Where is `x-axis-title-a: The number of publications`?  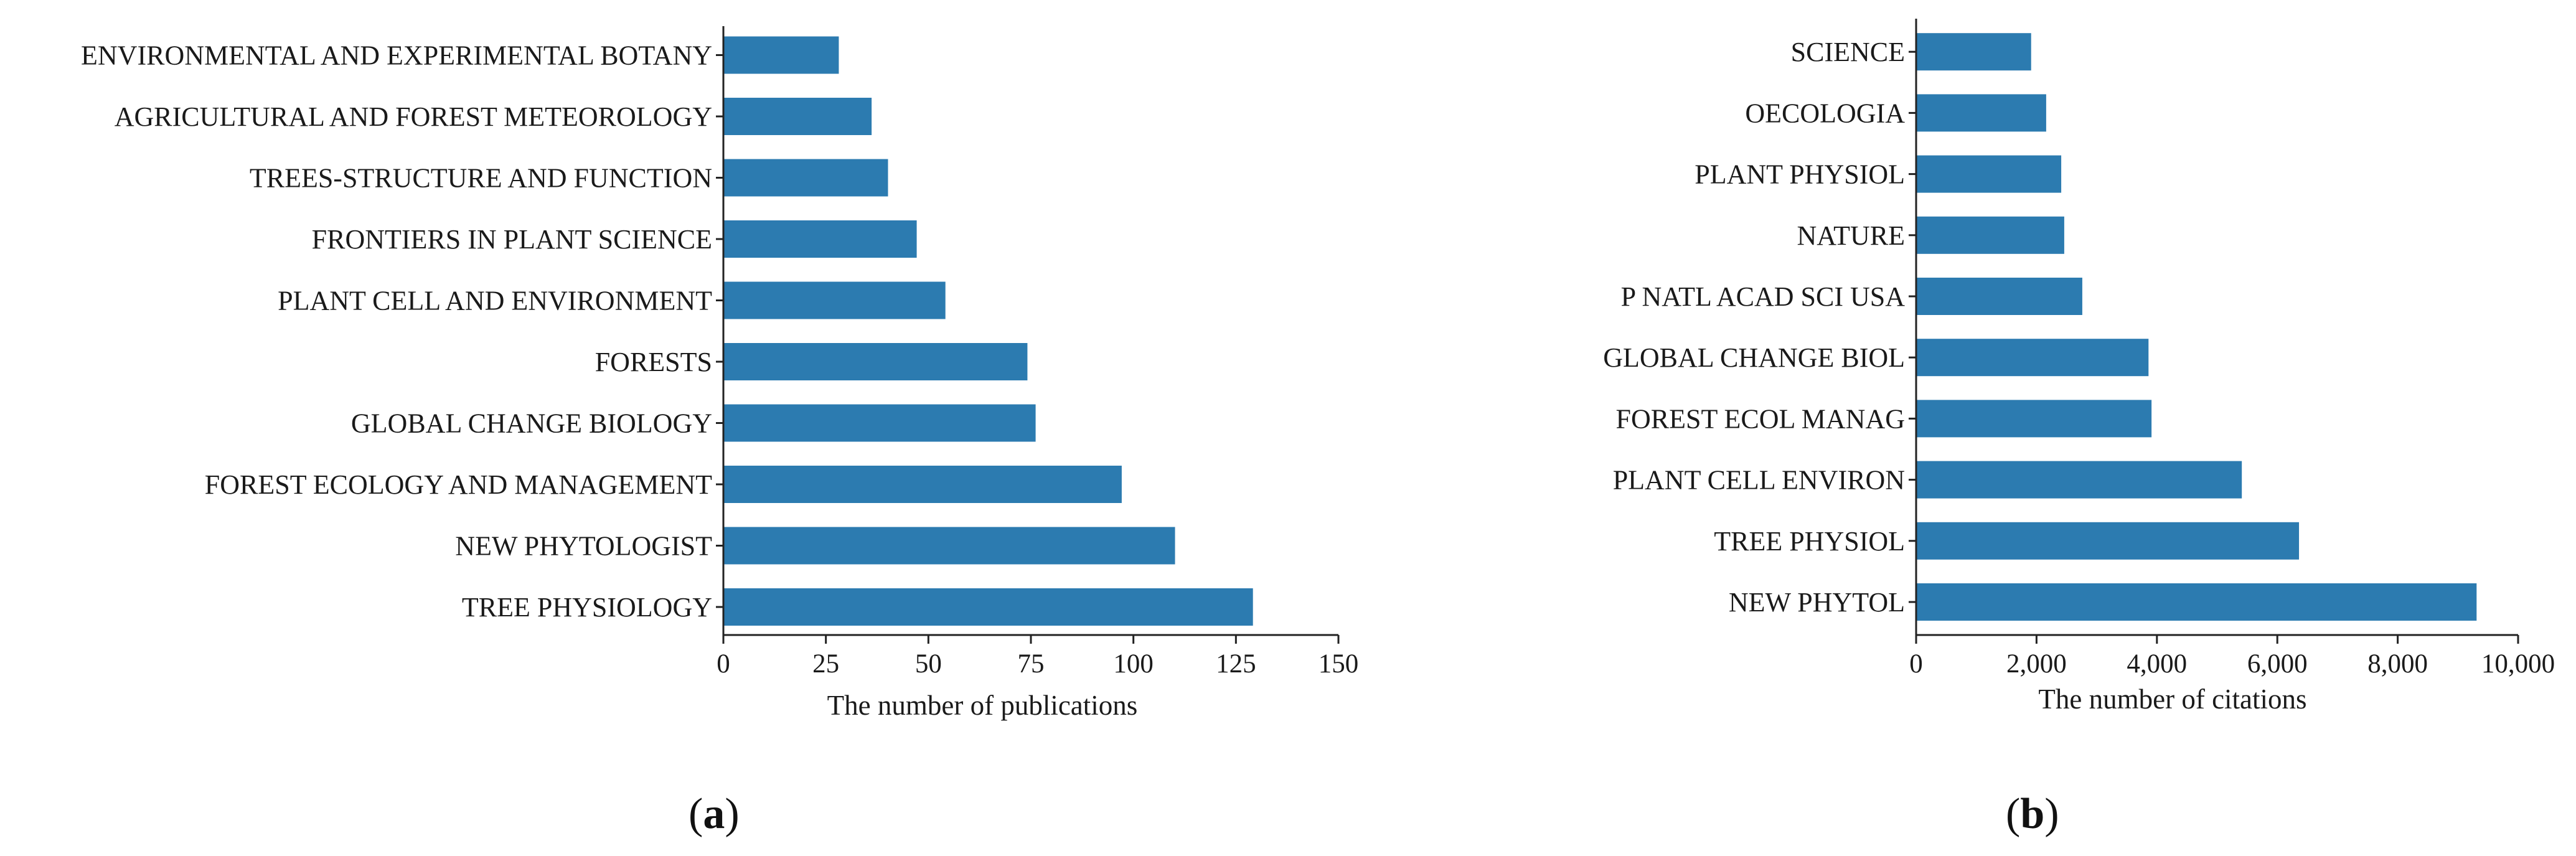 x-axis-title-a: The number of publications is located at coordinates (982, 705).